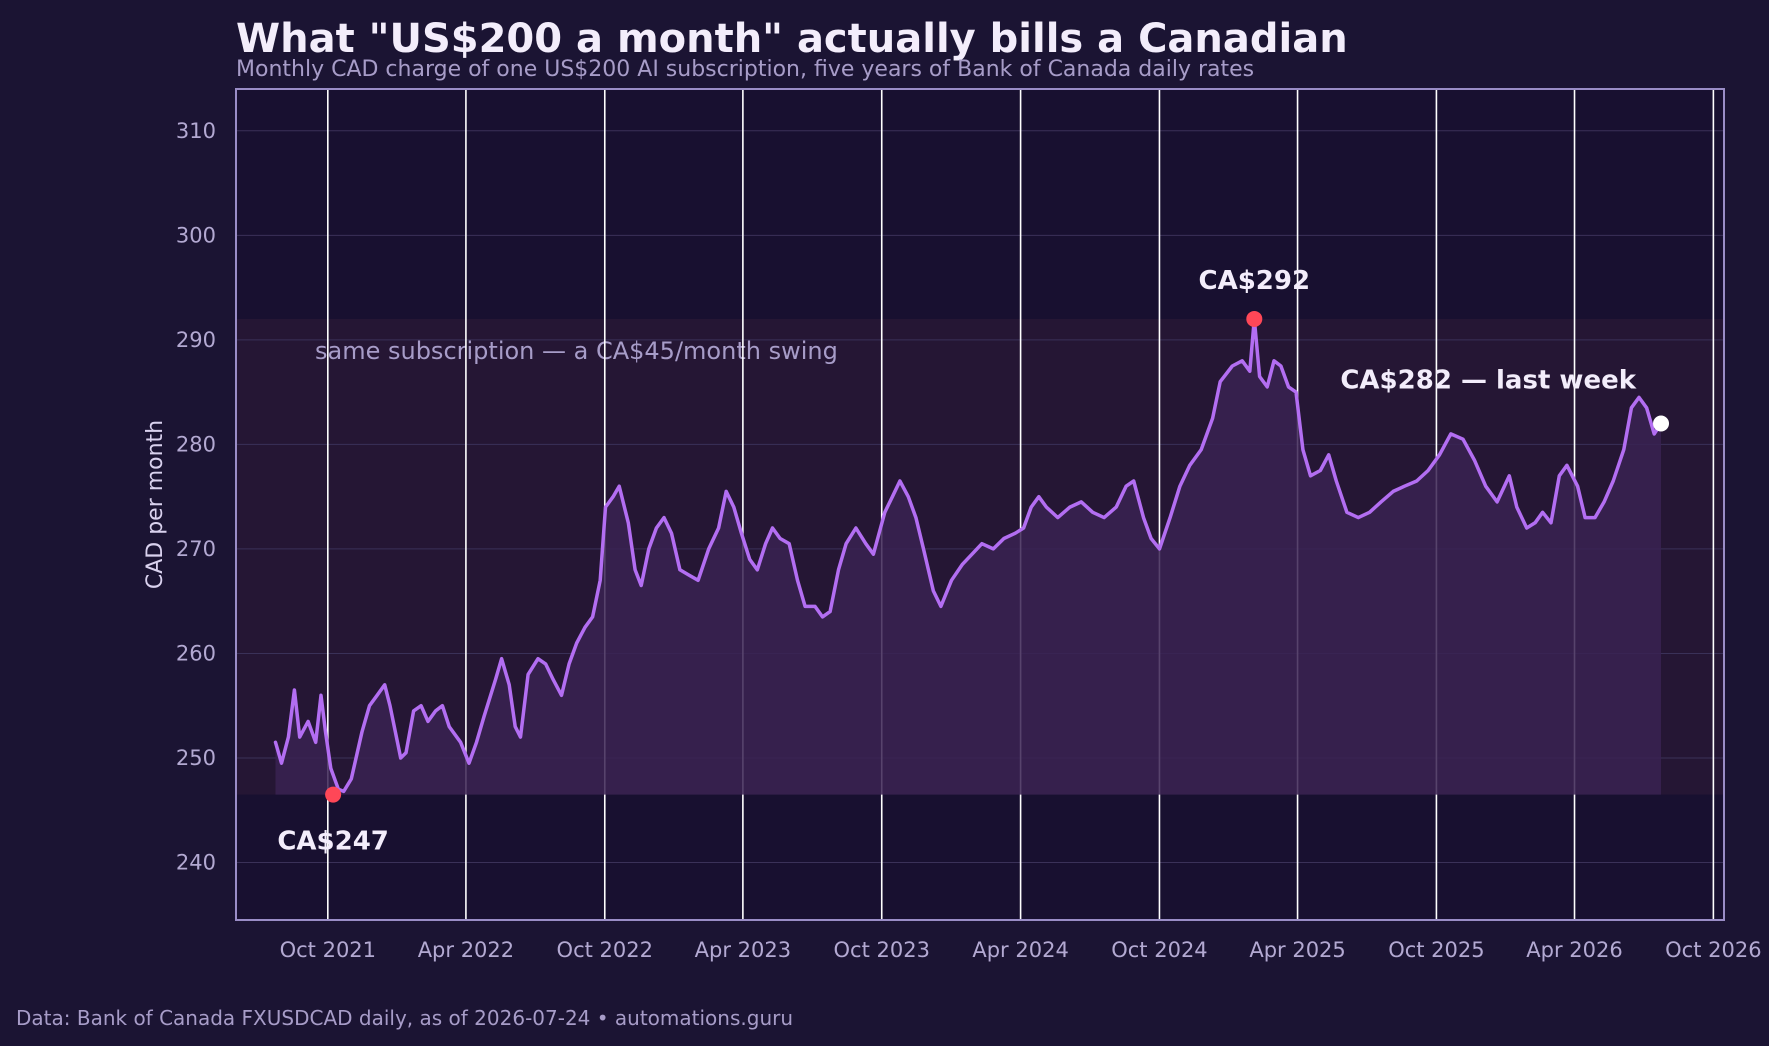  I want to click on x-tick-label: Oct 2024, so click(1159, 950).